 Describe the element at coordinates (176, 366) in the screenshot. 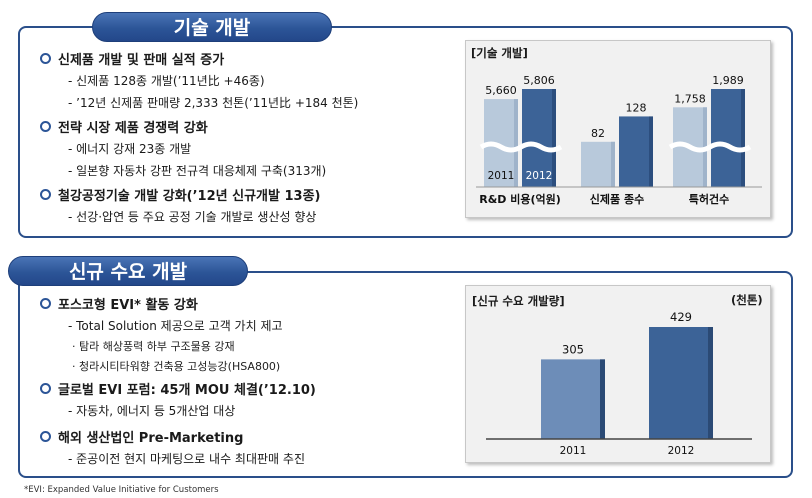

I see `sub-sub-item: · 청라시티타워향 건축용 고성능강(HSA800)` at that location.